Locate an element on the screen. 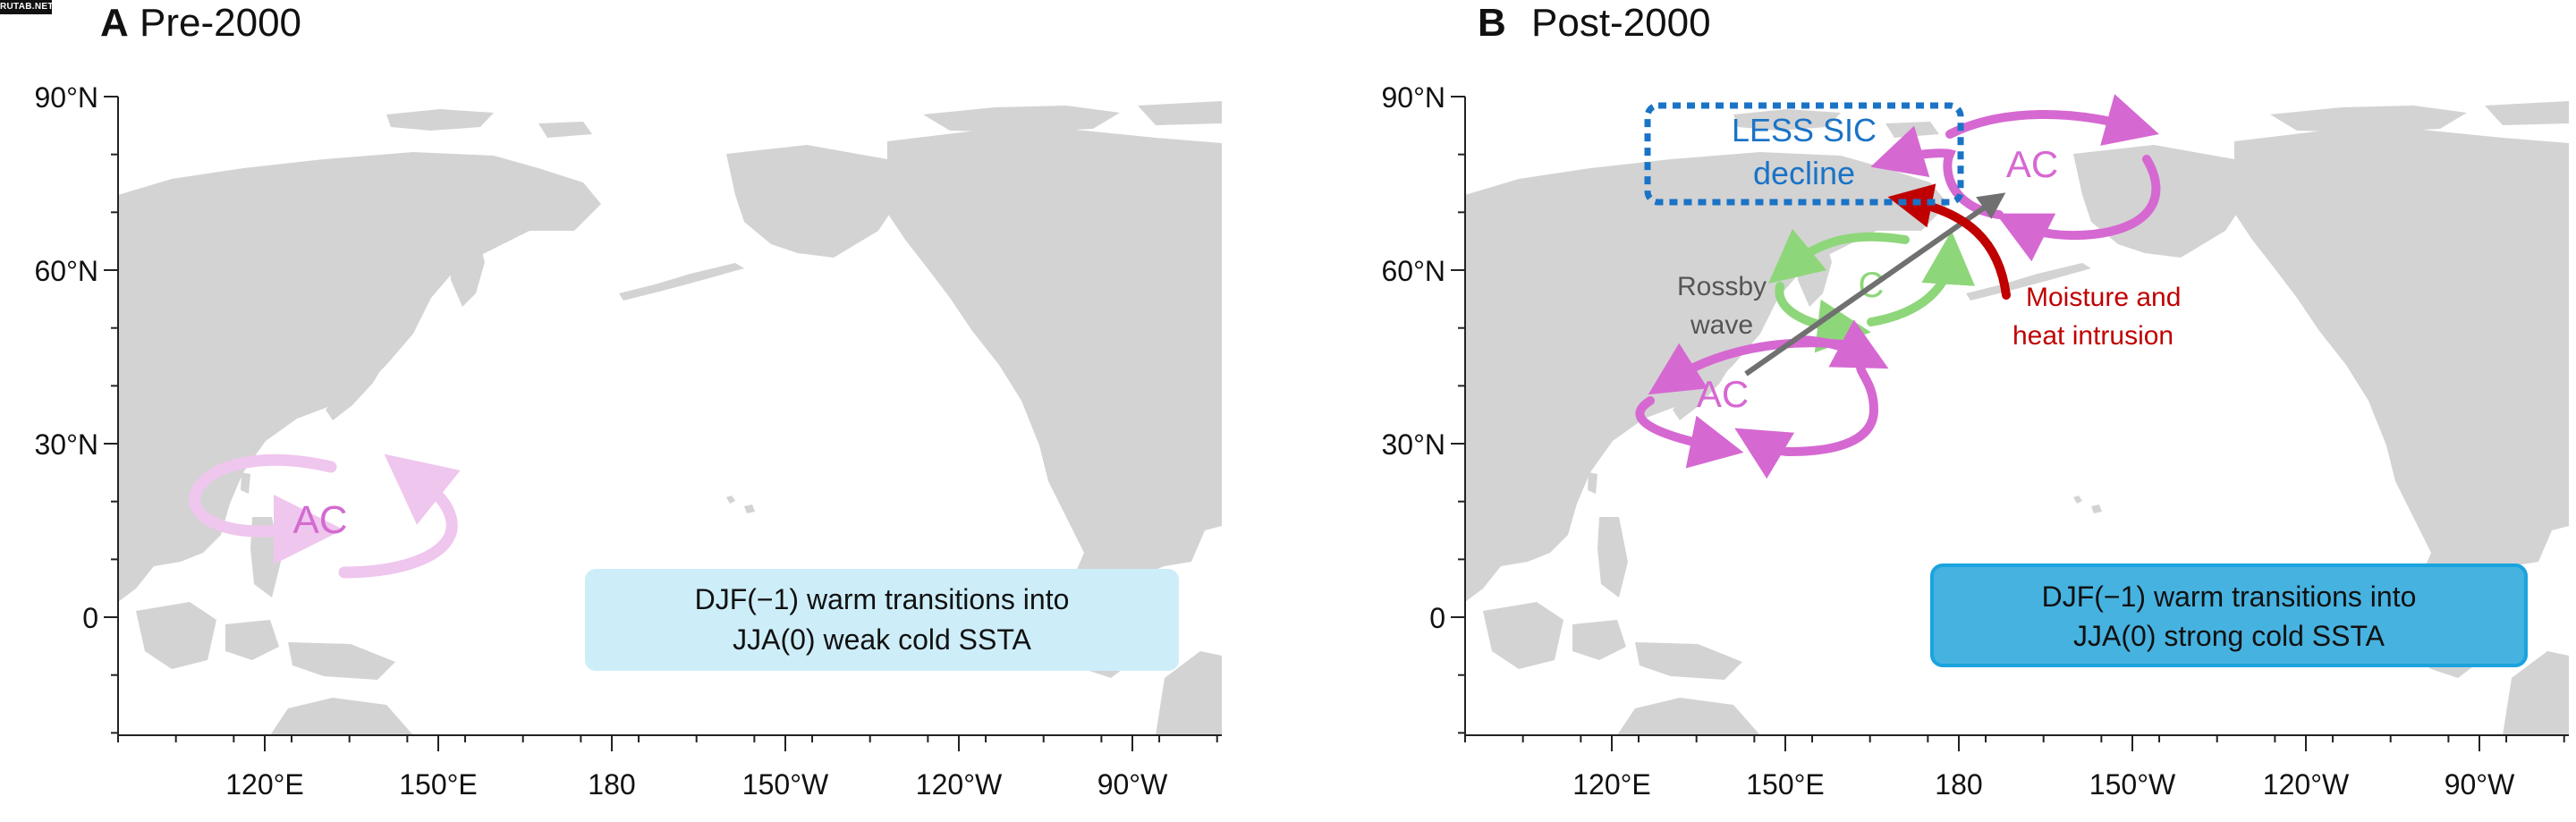 The width and height of the screenshot is (2576, 822). panel-a-letter: A is located at coordinates (114, 23).